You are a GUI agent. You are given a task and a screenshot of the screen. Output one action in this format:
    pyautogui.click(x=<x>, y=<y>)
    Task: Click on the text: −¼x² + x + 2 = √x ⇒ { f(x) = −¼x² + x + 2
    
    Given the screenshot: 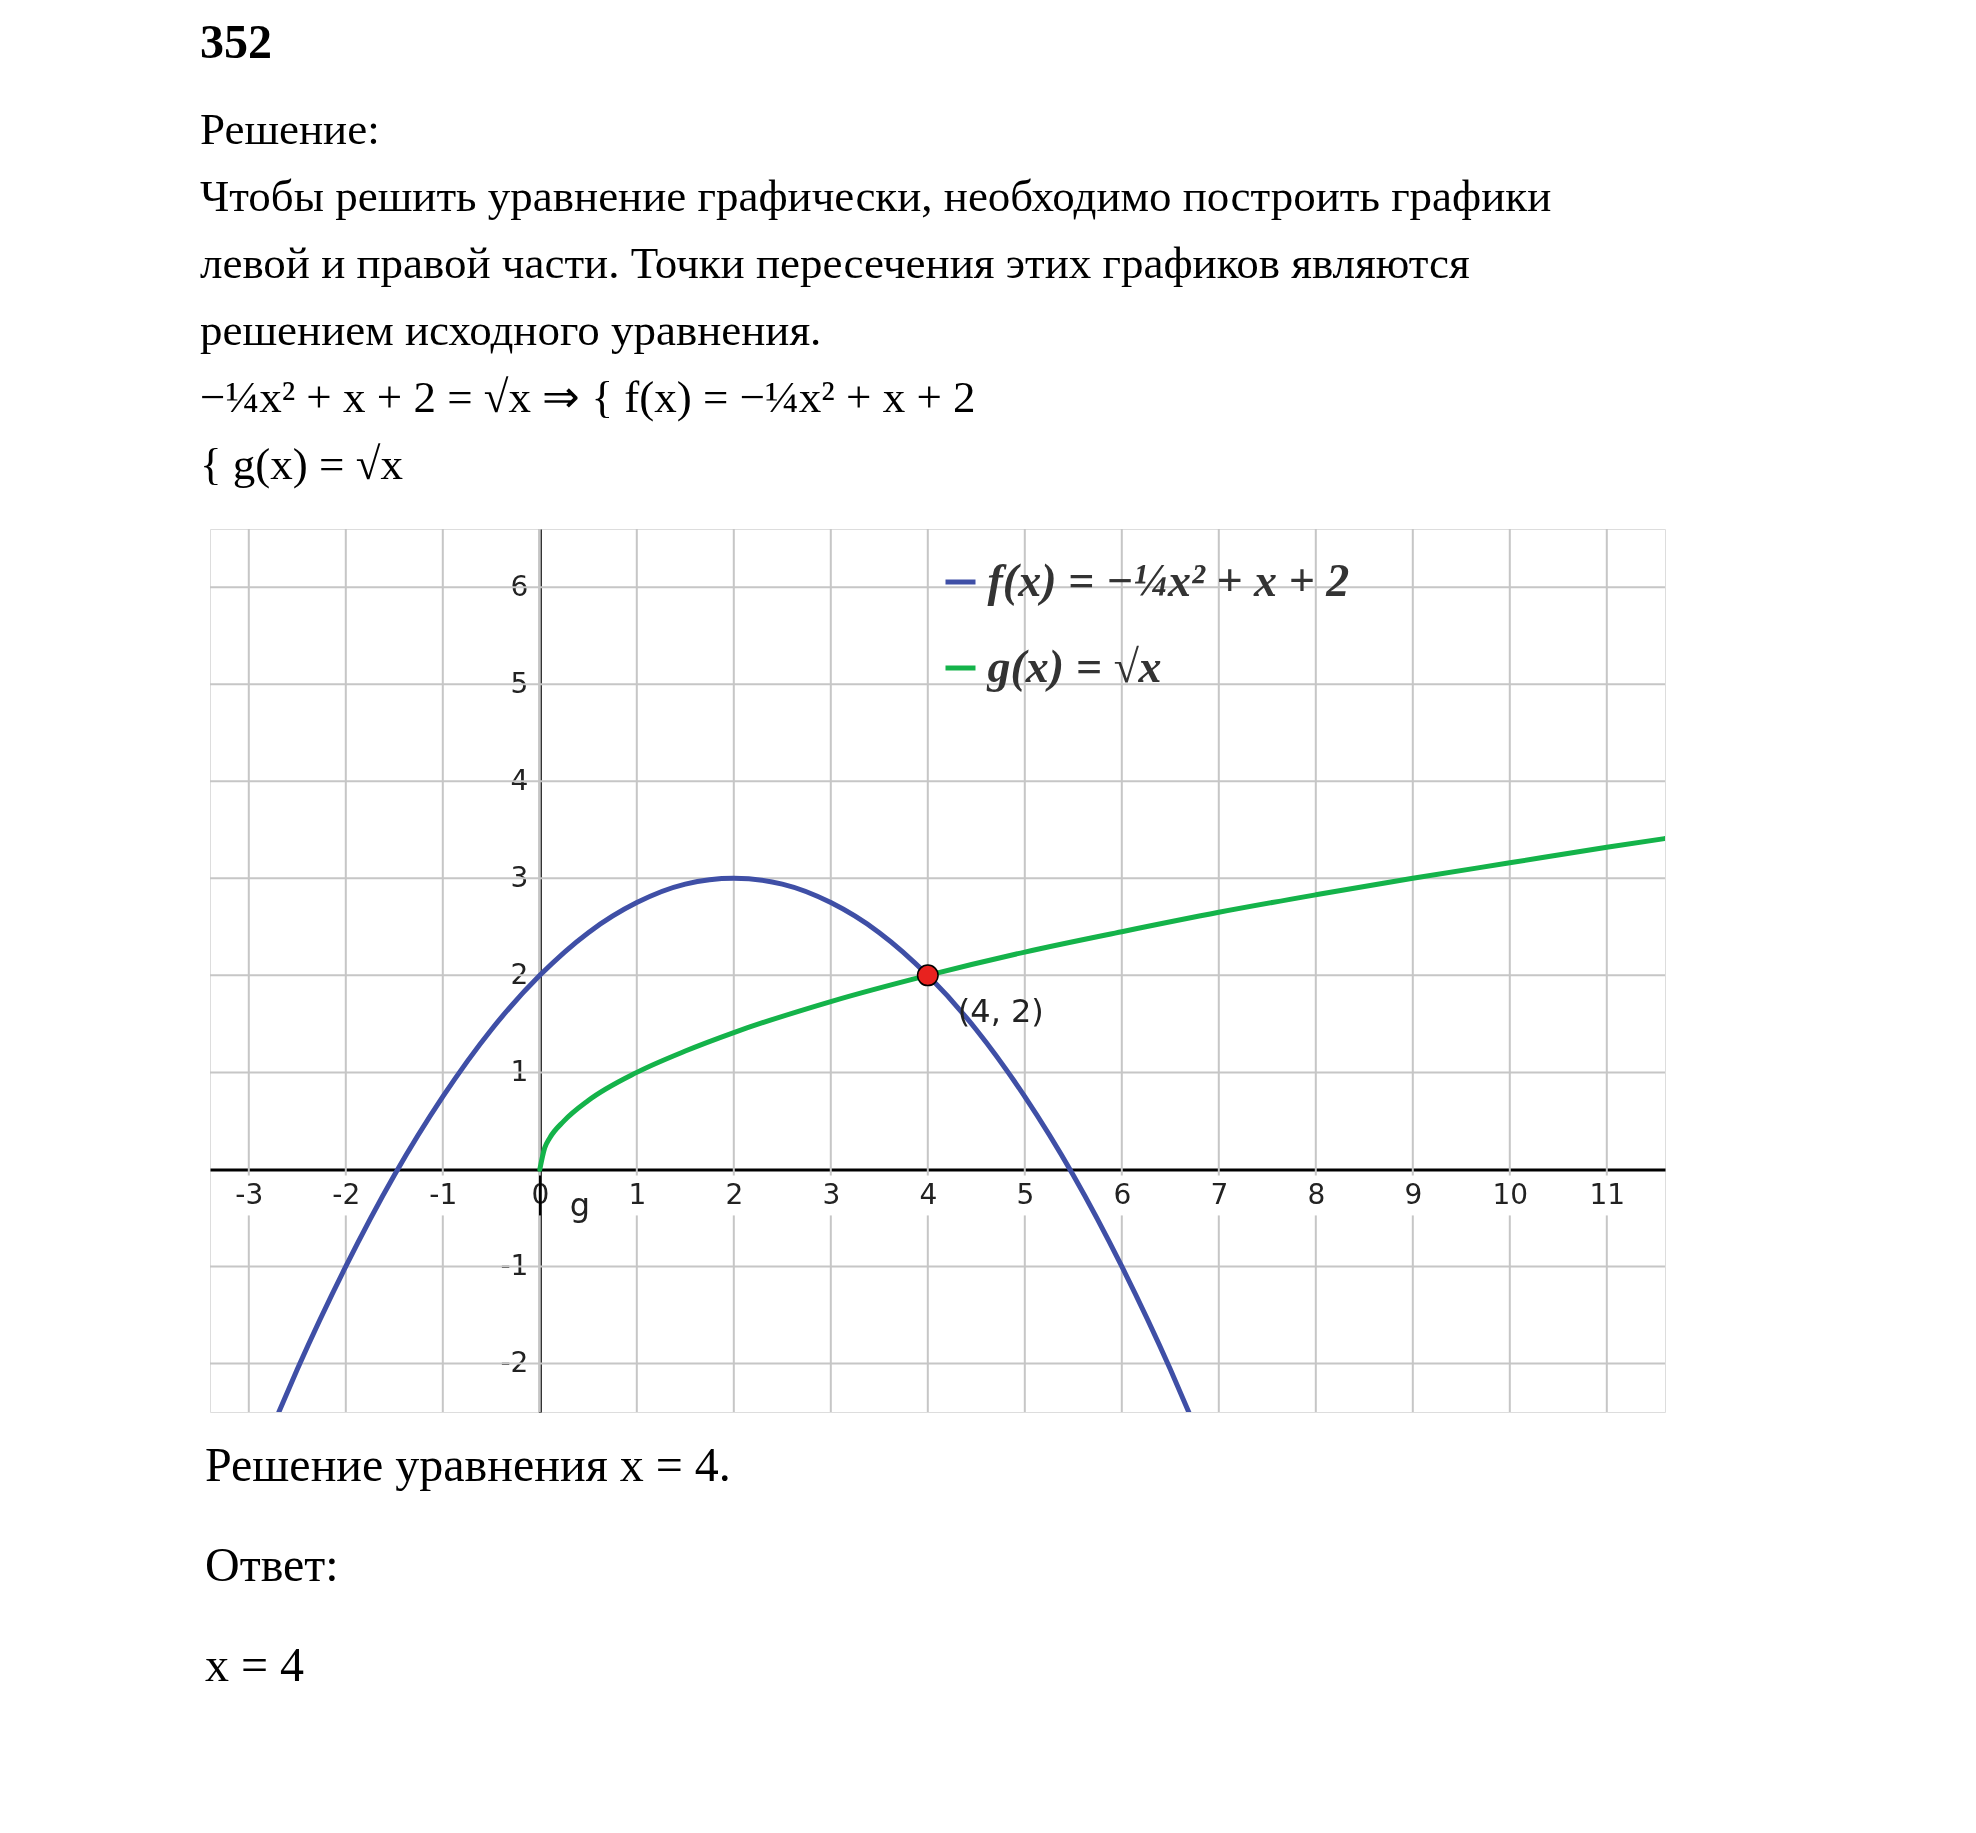 What is the action you would take?
    pyautogui.click(x=588, y=397)
    